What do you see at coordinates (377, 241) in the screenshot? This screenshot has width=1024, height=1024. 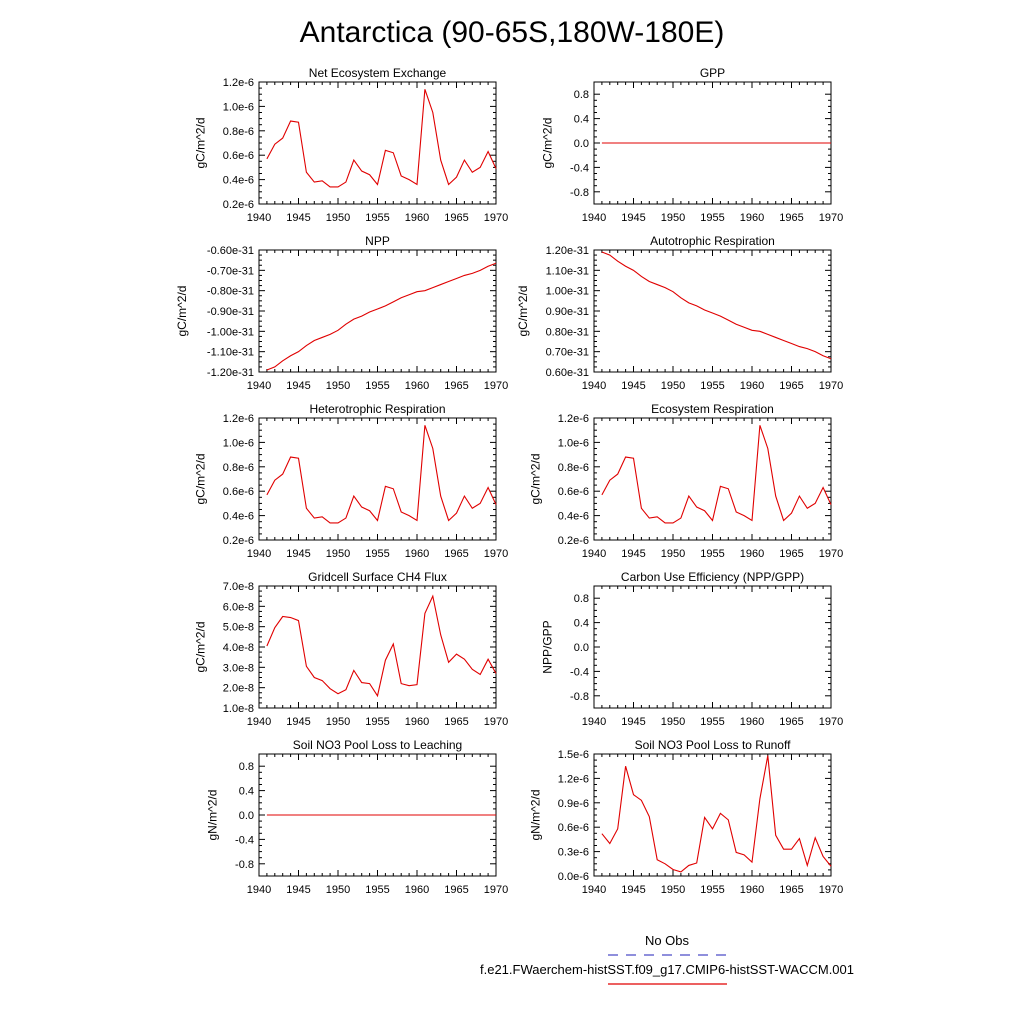 I see `panel-title: NPP` at bounding box center [377, 241].